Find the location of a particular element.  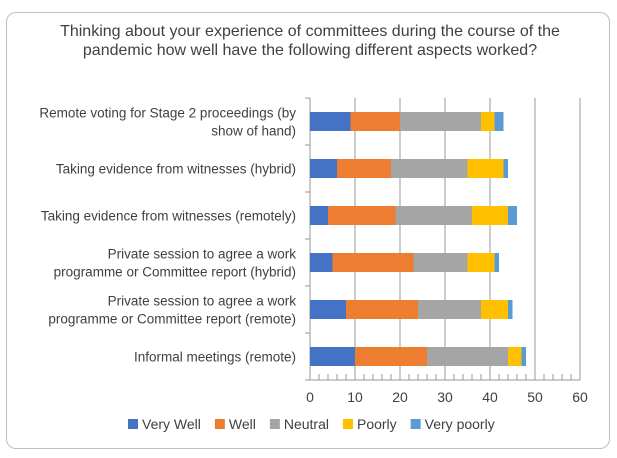

legend-label: Well is located at coordinates (242, 424).